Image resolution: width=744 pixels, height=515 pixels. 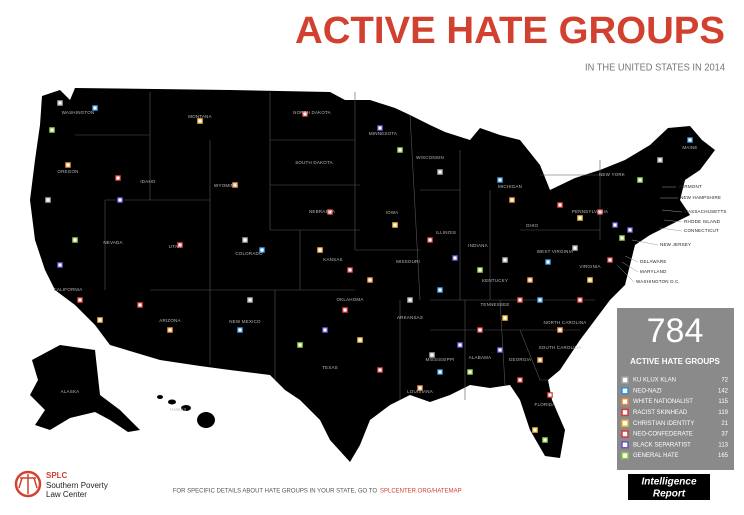 What do you see at coordinates (532, 225) in the screenshot?
I see `state-label: OHIO` at bounding box center [532, 225].